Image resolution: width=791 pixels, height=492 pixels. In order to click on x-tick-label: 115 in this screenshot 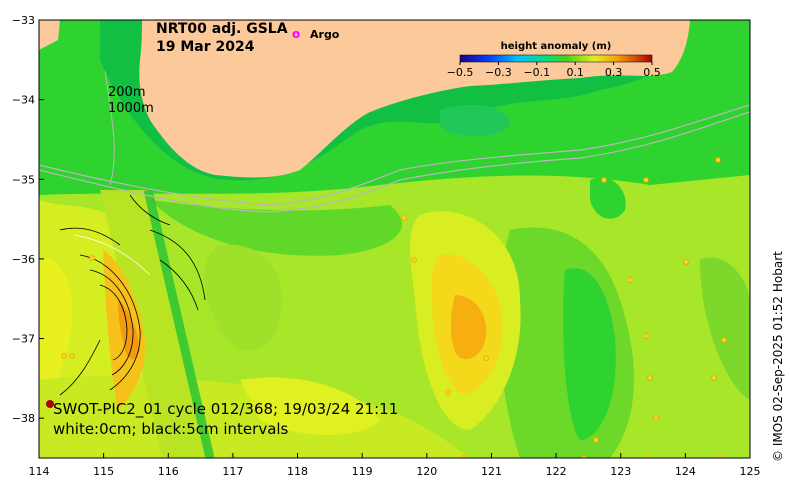, I will do `click(103, 471)`.